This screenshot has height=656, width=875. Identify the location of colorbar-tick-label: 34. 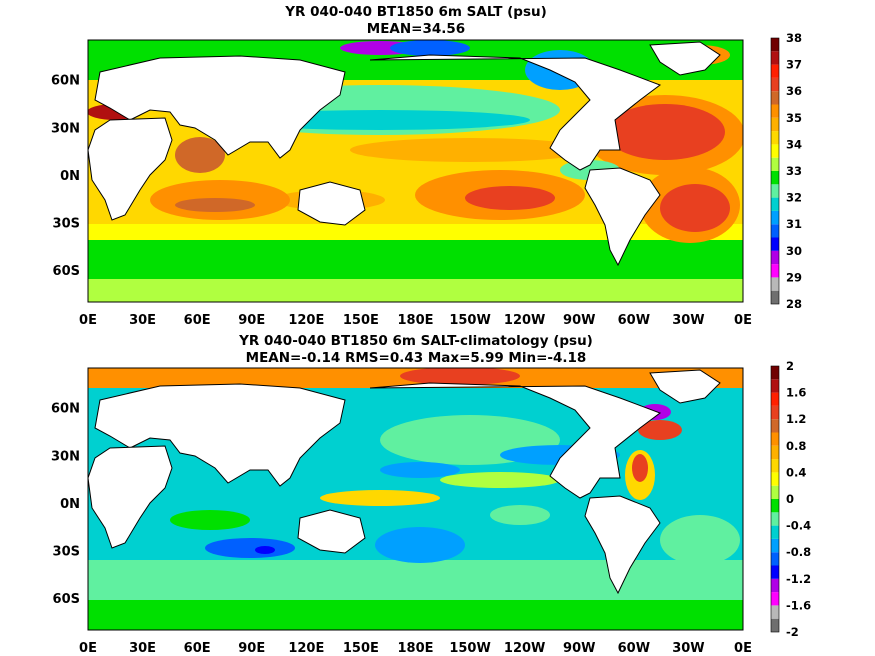
(794, 144).